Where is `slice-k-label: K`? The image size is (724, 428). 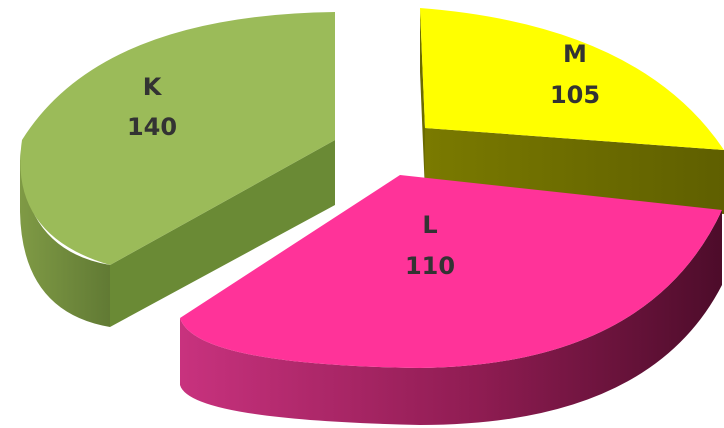 slice-k-label: K is located at coordinates (153, 87).